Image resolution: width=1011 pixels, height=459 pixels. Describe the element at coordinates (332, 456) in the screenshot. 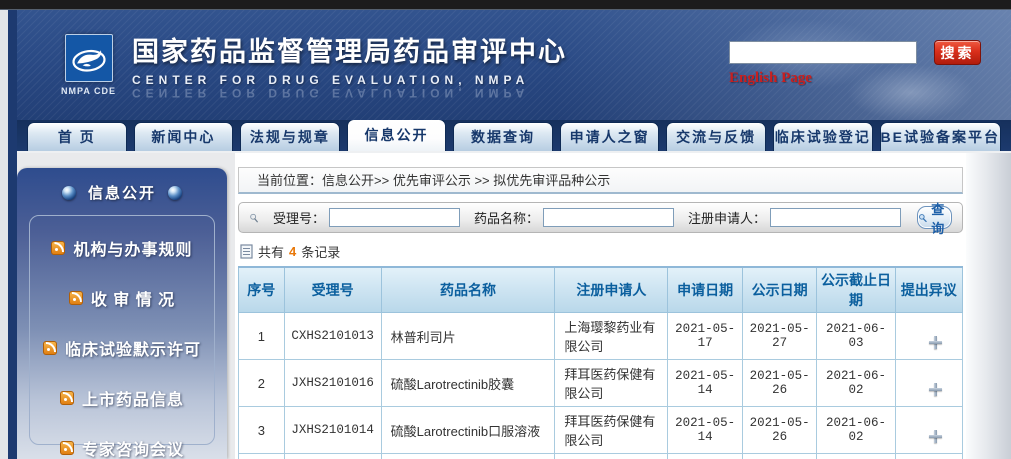

I see `cell-receipt-number: JXHS2101015` at that location.